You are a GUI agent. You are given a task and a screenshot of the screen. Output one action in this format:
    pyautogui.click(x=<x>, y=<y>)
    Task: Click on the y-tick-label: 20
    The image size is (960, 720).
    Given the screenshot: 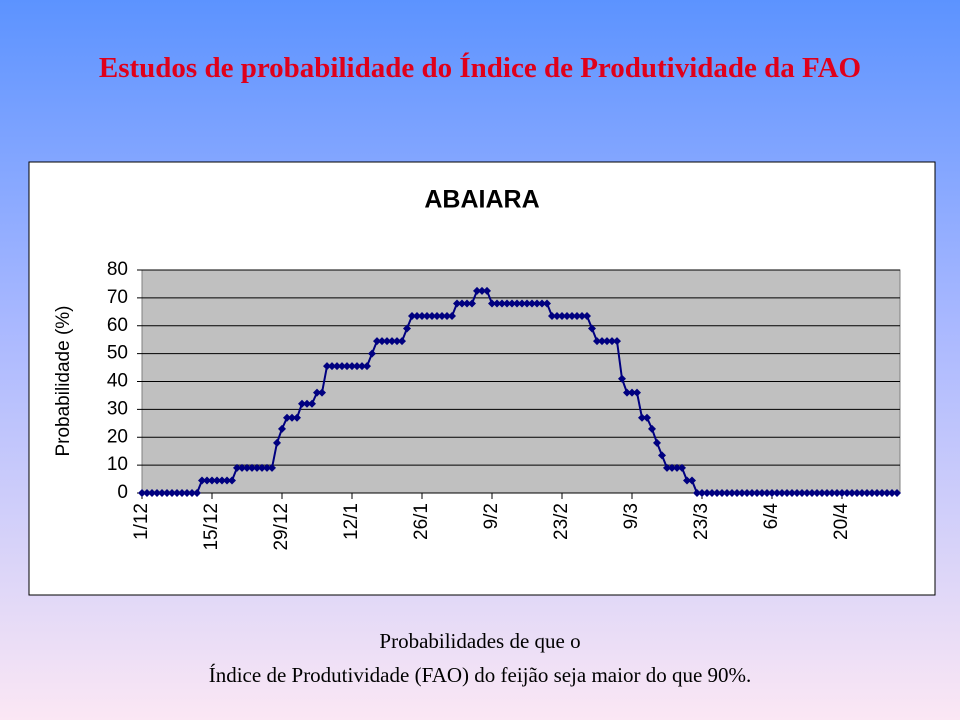 What is the action you would take?
    pyautogui.click(x=117, y=436)
    